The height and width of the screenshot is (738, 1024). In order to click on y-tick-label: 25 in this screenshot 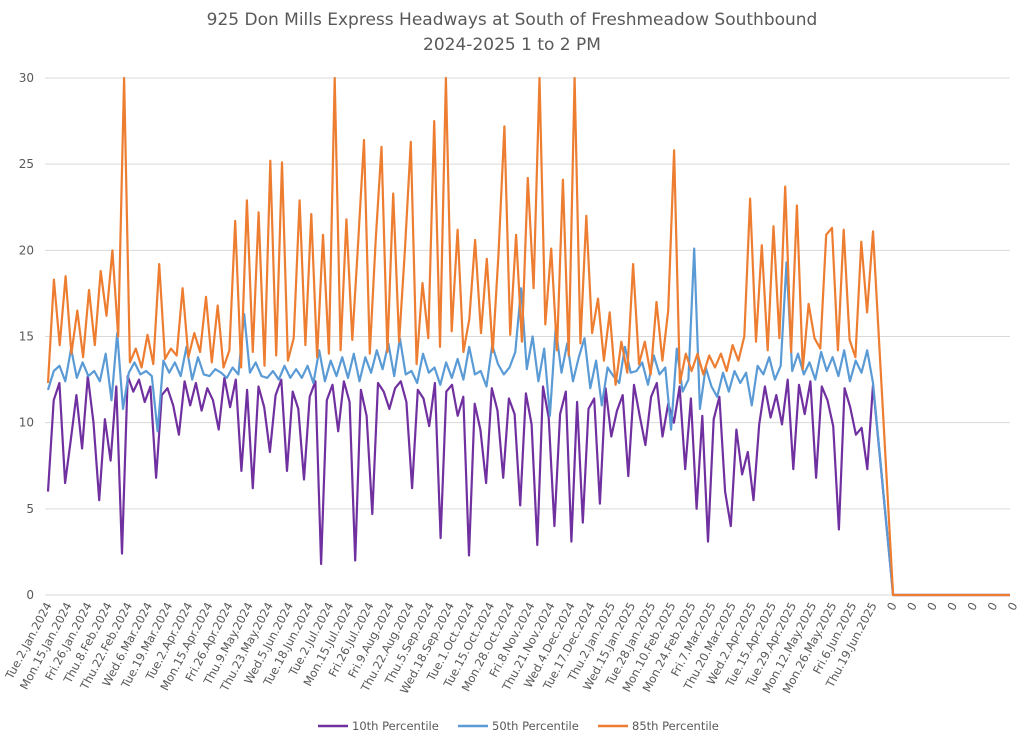, I will do `click(26, 164)`.